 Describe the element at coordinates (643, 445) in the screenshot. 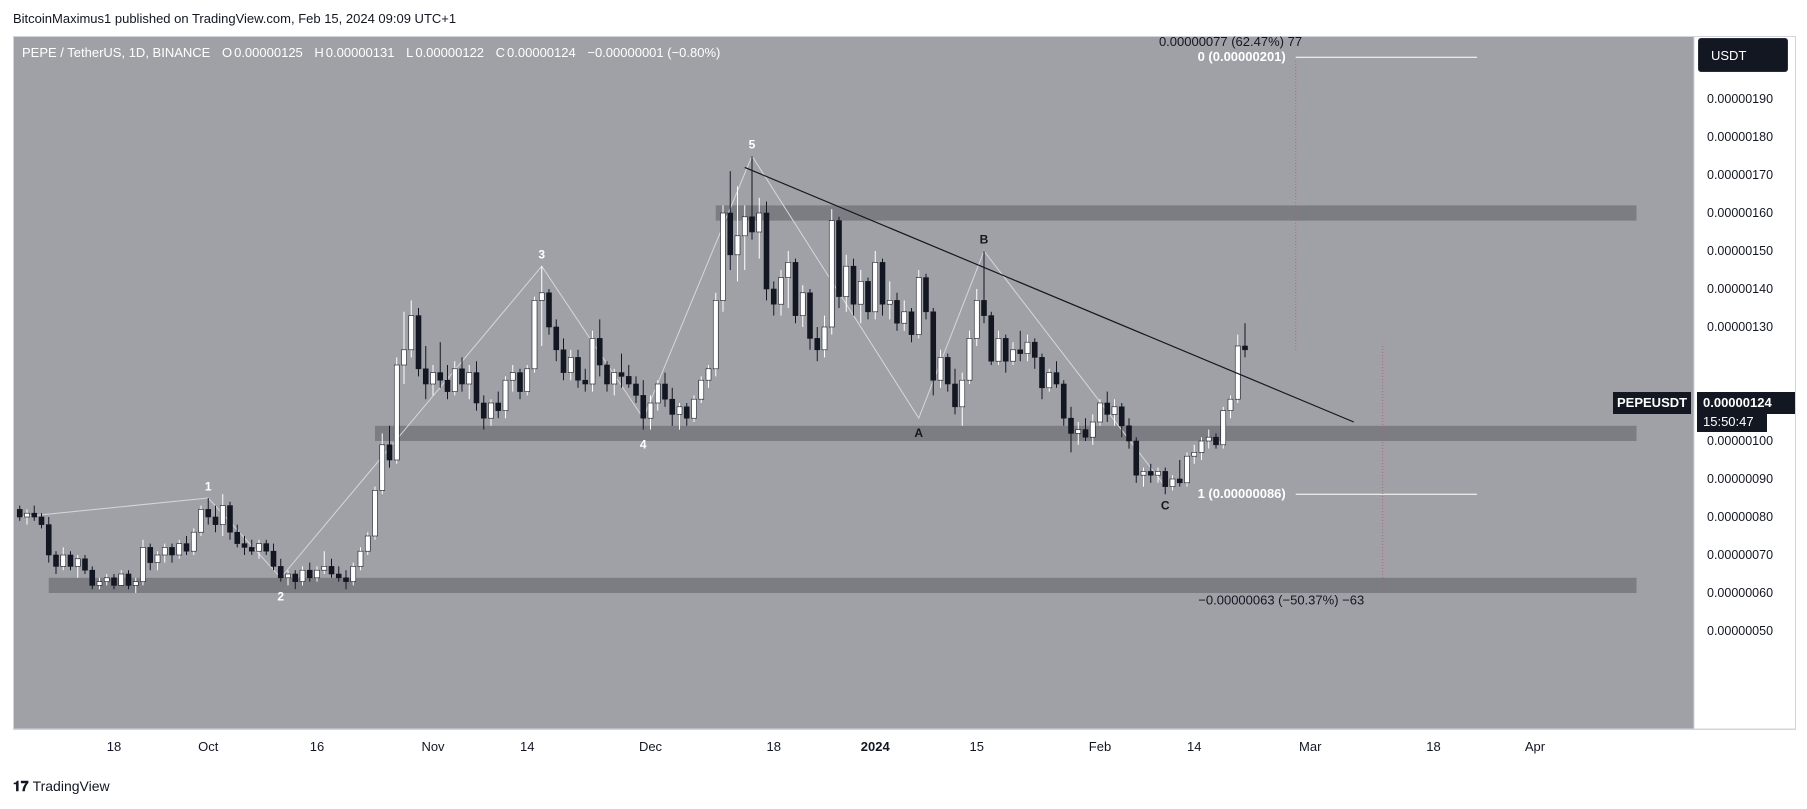

I see `wave-label: 4` at that location.